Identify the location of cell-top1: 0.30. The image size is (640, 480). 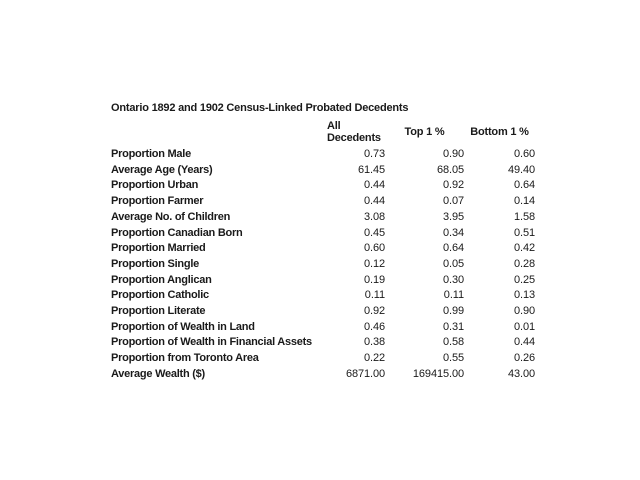
(453, 279).